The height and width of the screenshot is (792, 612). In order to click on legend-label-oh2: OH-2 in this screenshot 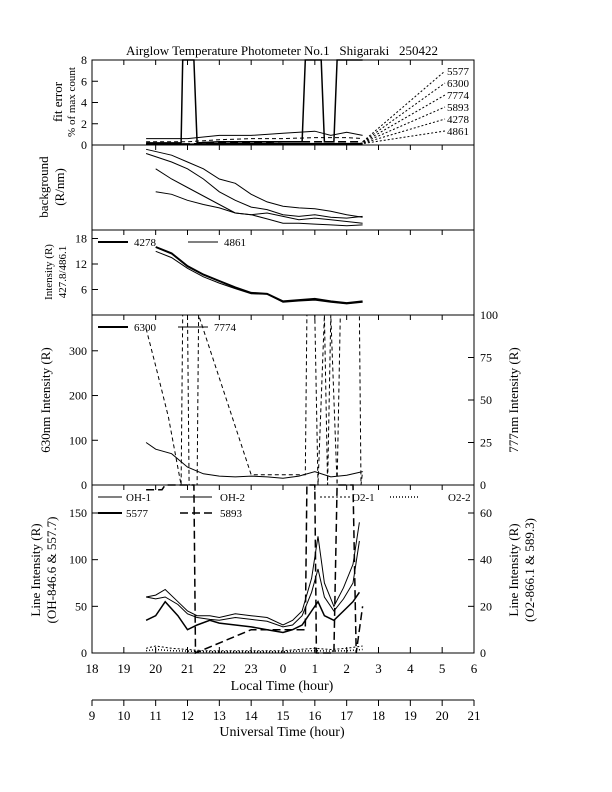, I will do `click(232, 498)`.